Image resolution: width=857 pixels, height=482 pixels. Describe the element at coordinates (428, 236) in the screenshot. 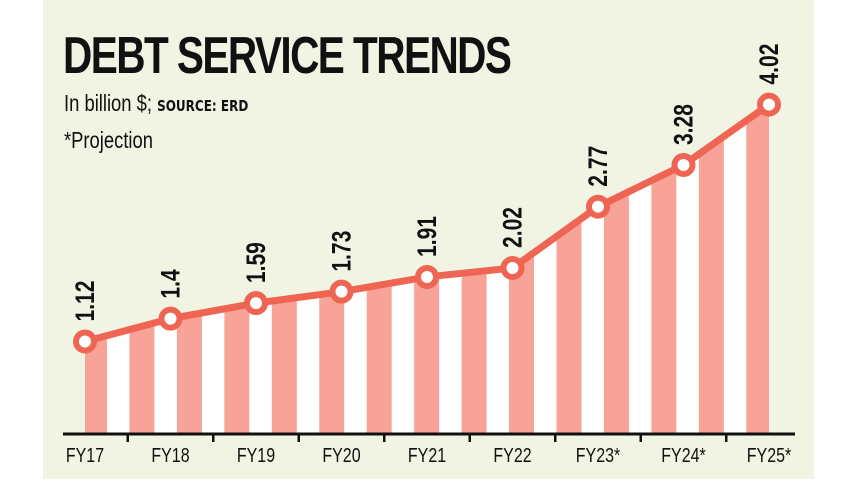

I see `data-label: 1.91` at that location.